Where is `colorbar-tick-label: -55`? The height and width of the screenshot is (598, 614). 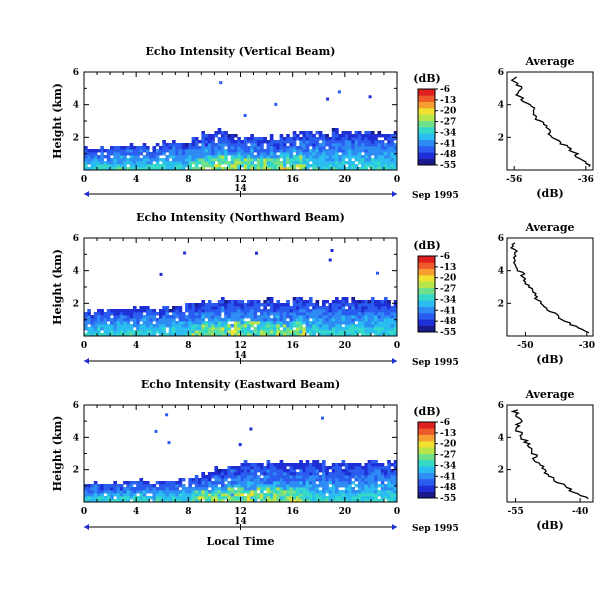 colorbar-tick-label: -55 is located at coordinates (448, 333).